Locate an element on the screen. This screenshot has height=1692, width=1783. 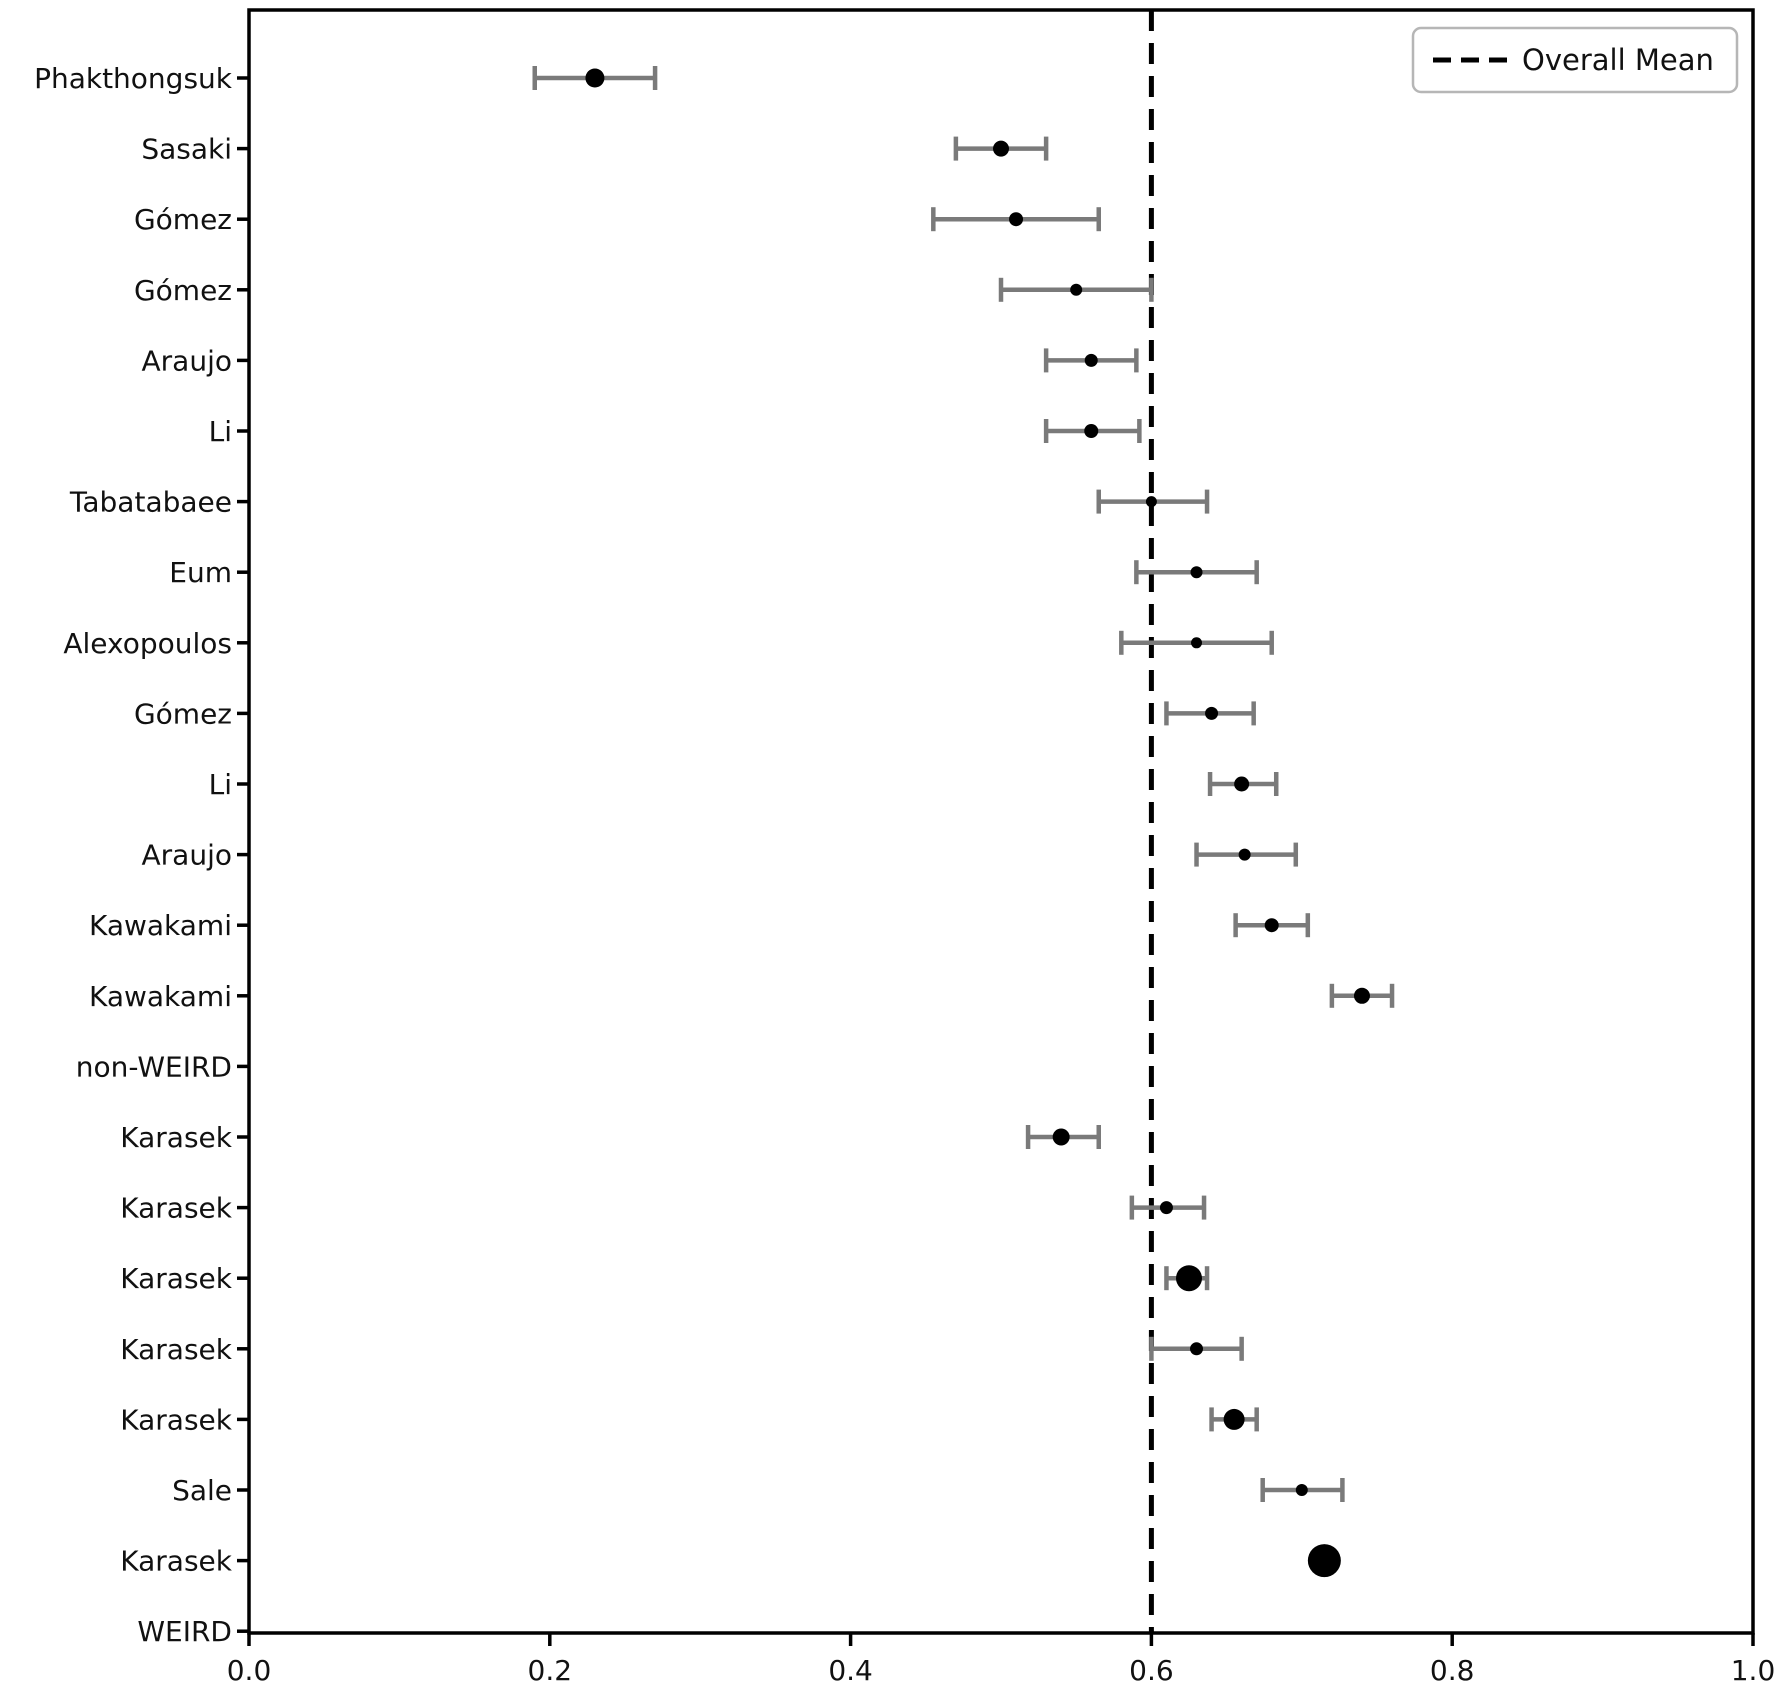
x-axis-tick-label: 0.4 is located at coordinates (850, 1670).